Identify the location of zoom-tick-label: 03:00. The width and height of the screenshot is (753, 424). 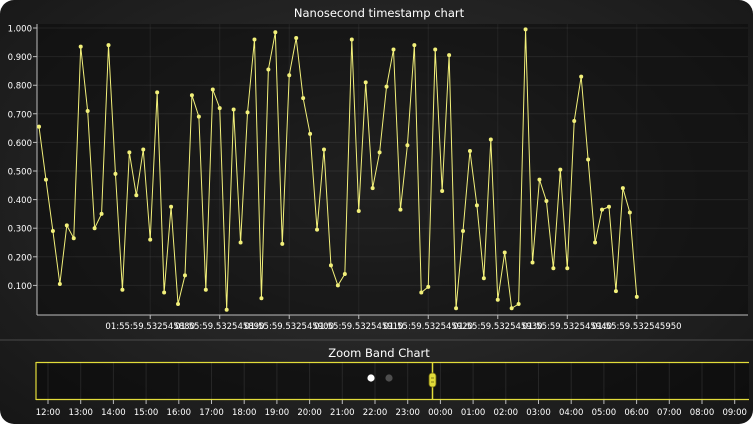
(538, 413).